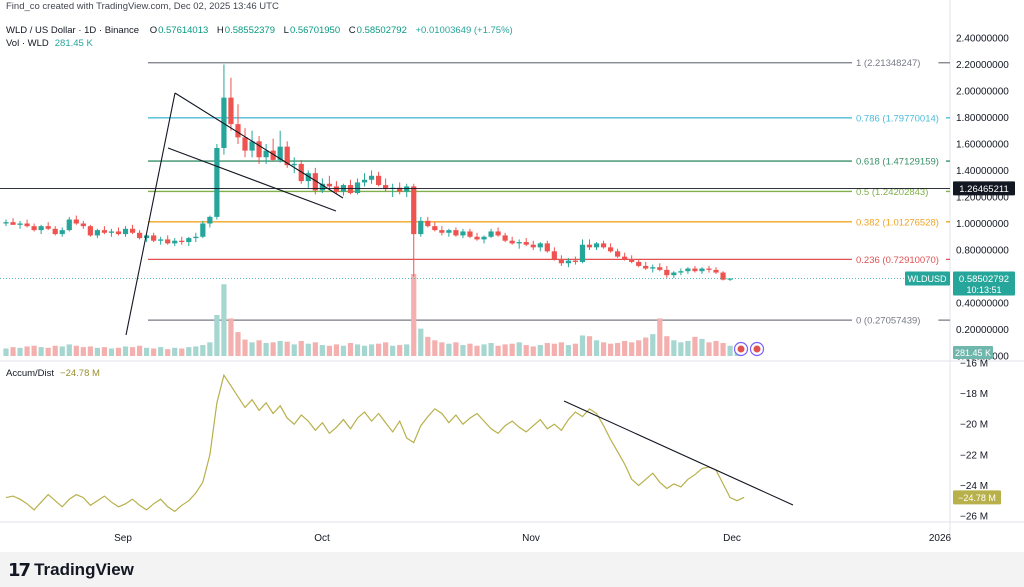  I want to click on low-value: 0.56701950, so click(315, 30).